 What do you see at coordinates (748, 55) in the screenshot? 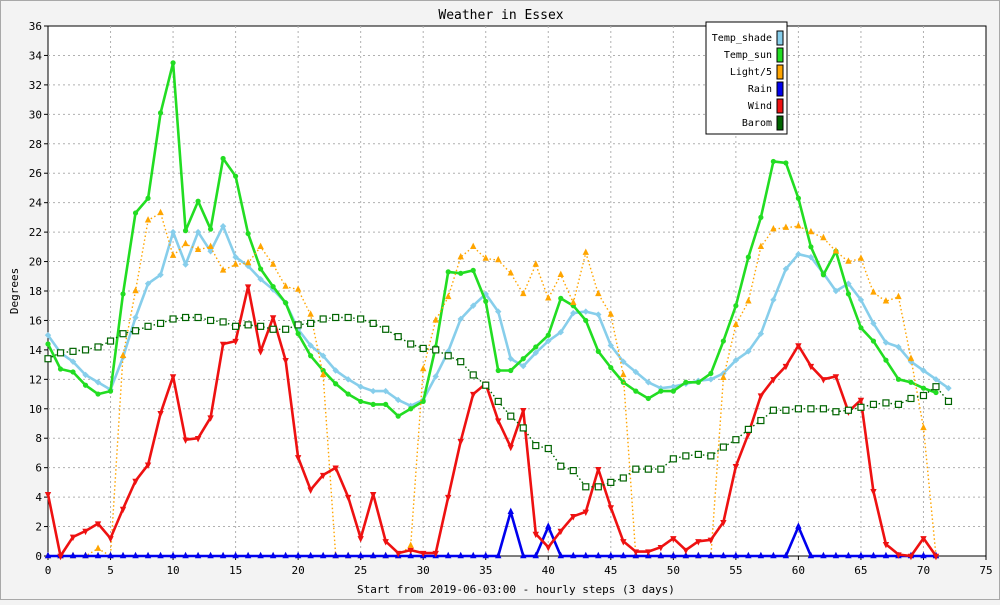
I see `legend-label: Temp_sun` at bounding box center [748, 55].